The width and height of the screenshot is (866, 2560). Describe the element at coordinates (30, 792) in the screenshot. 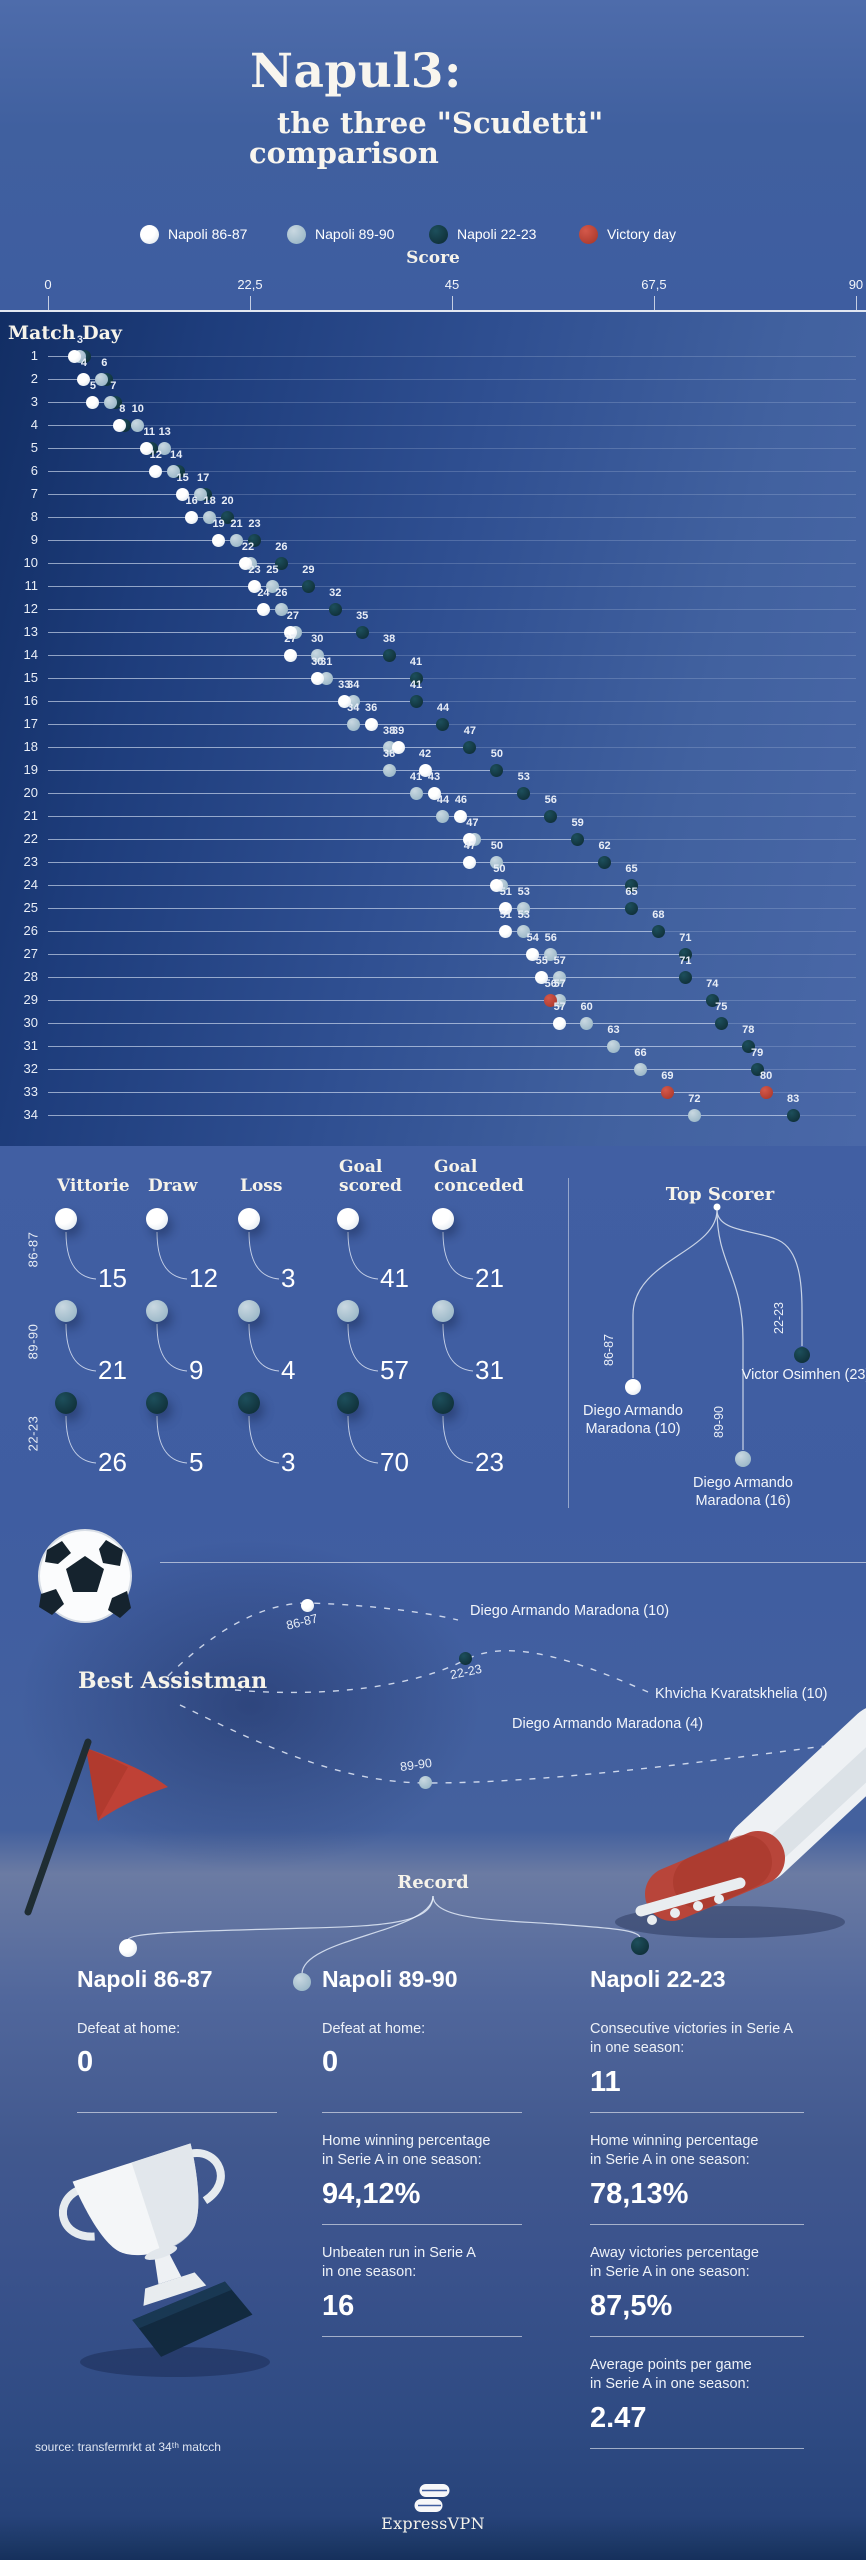

I see `matchday-label: 20` at that location.